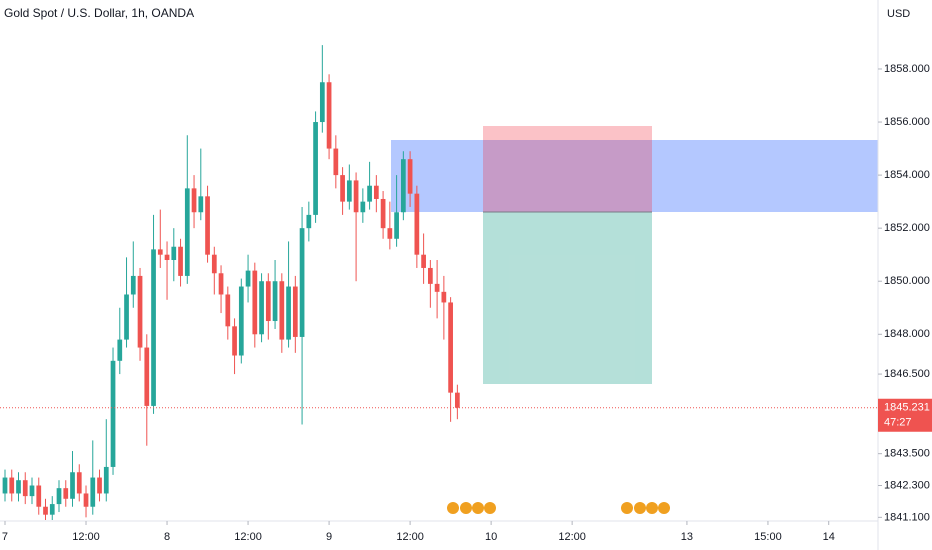 This screenshot has width=932, height=550. I want to click on y-tick-label: 1858.000, so click(907, 69).